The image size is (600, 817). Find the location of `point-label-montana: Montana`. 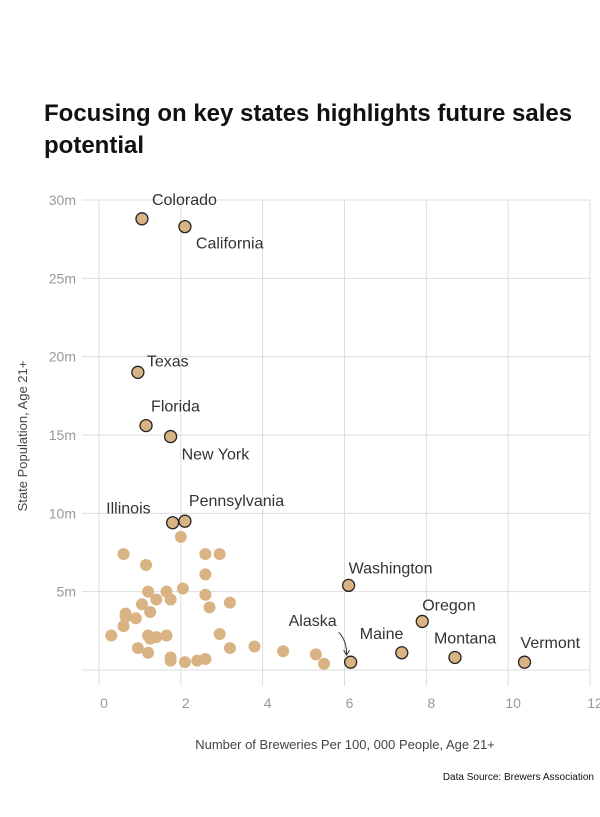

point-label-montana: Montana is located at coordinates (465, 638).